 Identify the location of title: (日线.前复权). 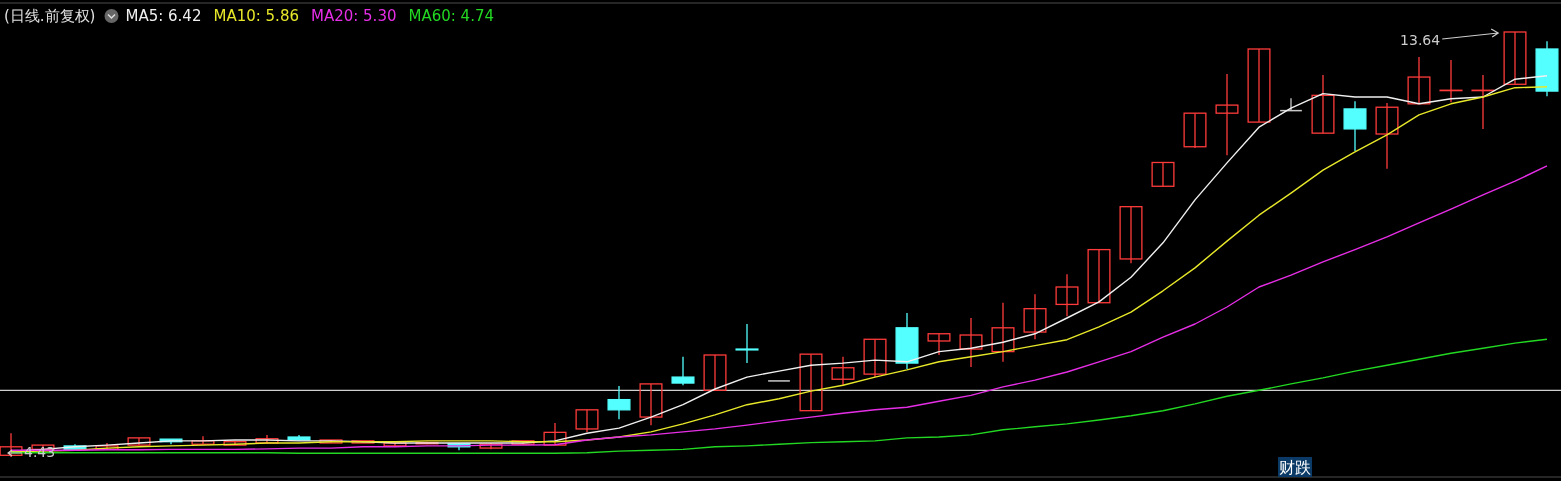
(50, 16).